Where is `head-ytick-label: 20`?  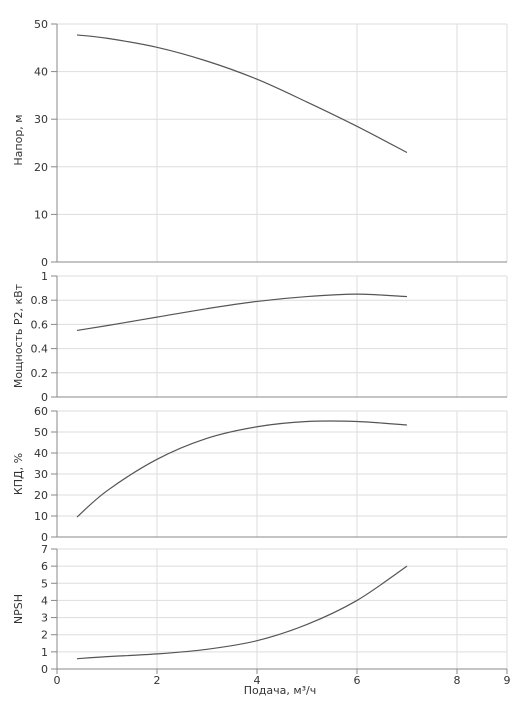
head-ytick-label: 20 is located at coordinates (41, 167).